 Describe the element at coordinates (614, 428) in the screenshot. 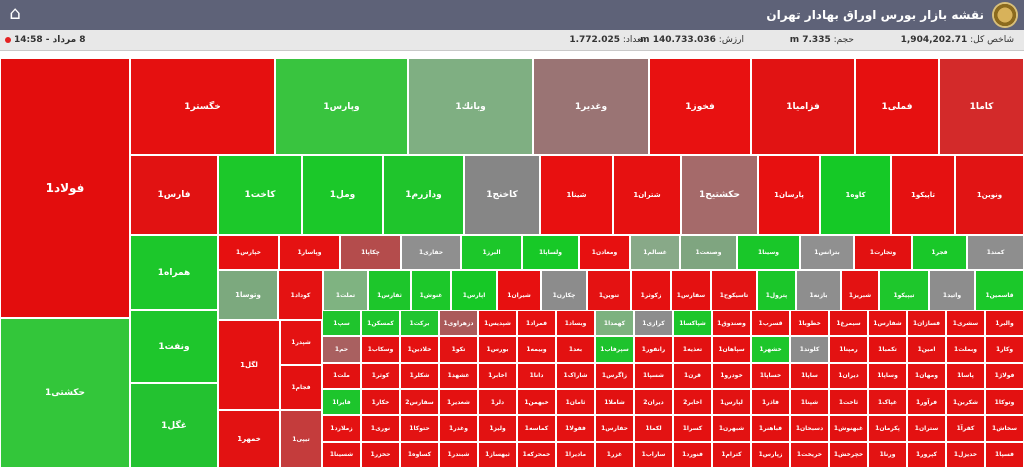

I see `treemap-tile: حفارس1` at that location.